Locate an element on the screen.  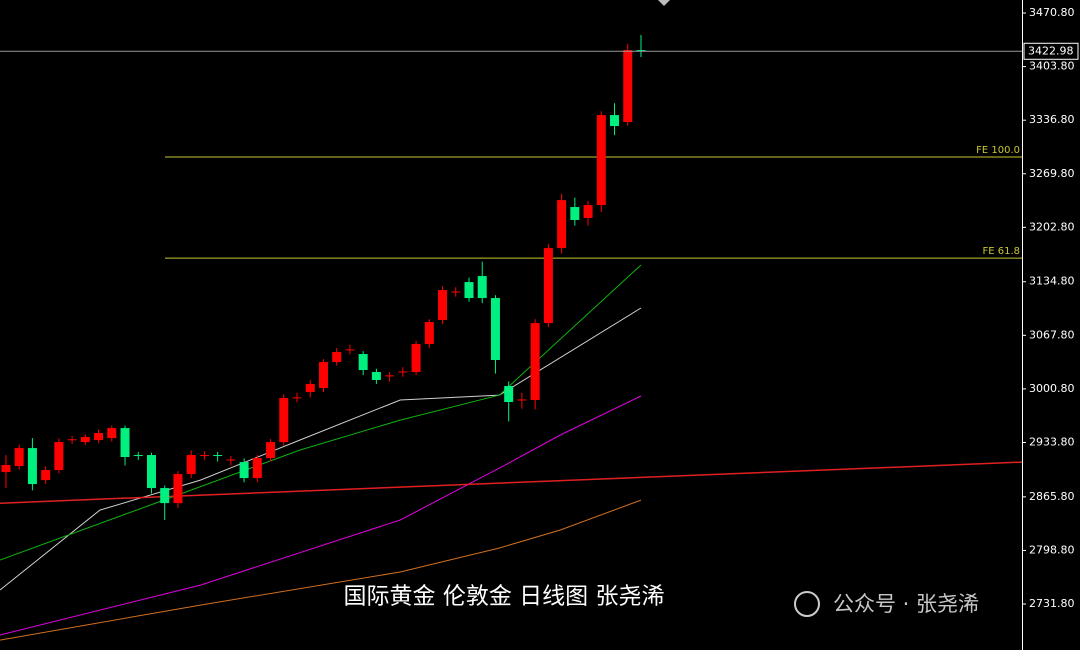
price-label: 3422.98 is located at coordinates (1051, 50).